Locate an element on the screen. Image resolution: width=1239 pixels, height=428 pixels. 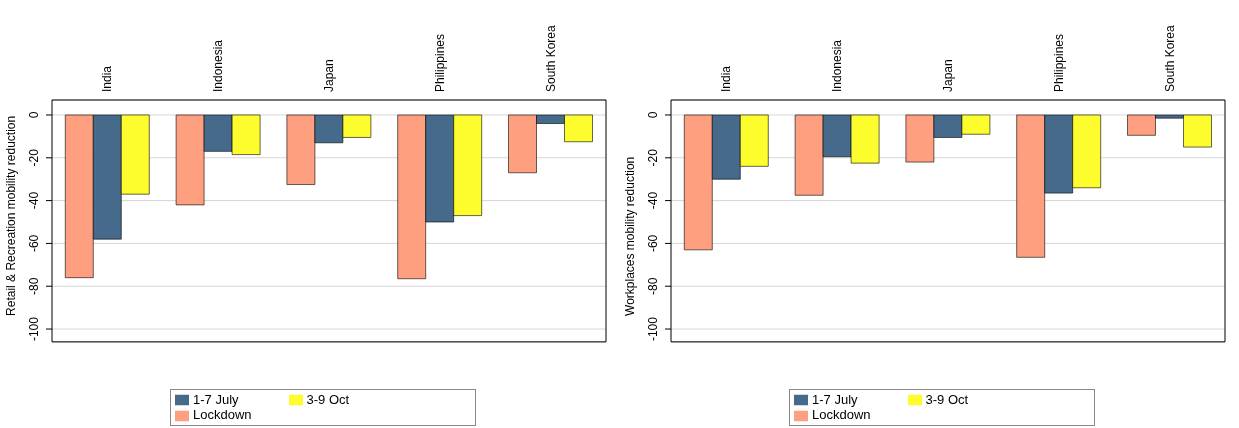
y-axis-title: Retail & Recreation mobility reduction is located at coordinates (11, 215).